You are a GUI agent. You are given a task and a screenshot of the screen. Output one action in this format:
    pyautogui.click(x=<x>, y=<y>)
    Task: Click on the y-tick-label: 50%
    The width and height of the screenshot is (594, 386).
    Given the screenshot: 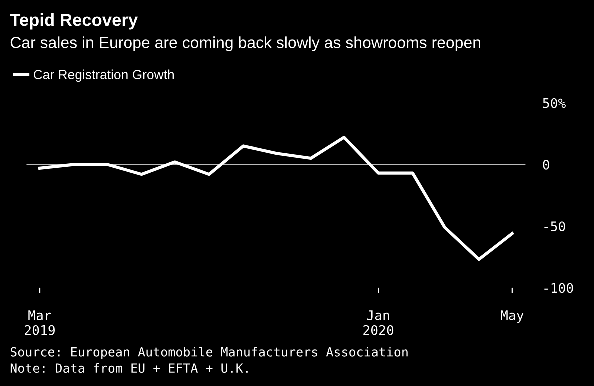 What is the action you would take?
    pyautogui.click(x=554, y=103)
    